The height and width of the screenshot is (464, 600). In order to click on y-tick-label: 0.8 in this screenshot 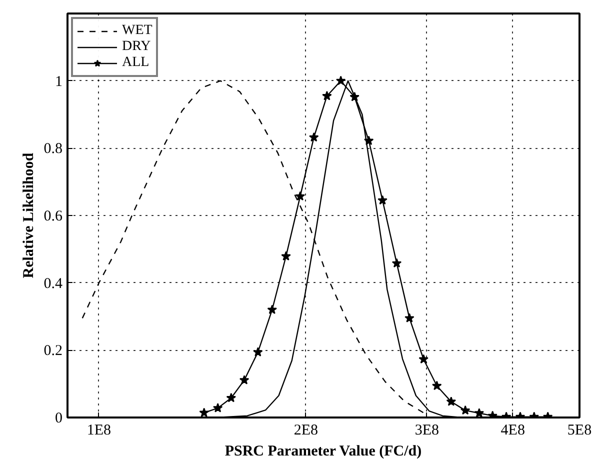, I will do `click(53, 149)`.